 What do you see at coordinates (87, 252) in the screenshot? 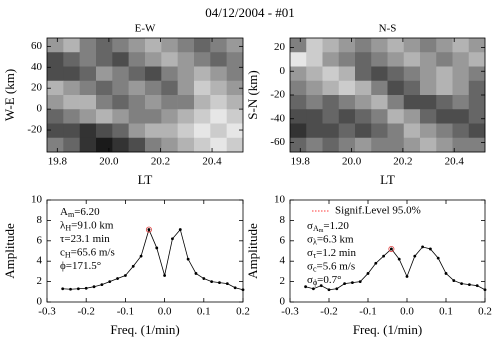
I see `annotation: cH=65.6 m/s` at bounding box center [87, 252].